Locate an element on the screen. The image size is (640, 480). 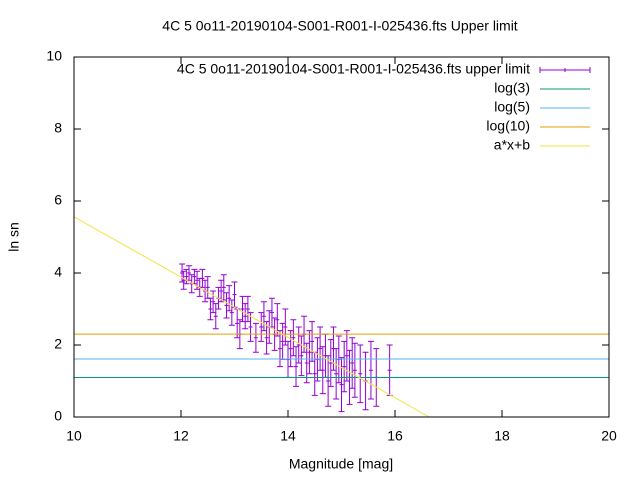
y-axis-label: ln sn is located at coordinates (14, 237).